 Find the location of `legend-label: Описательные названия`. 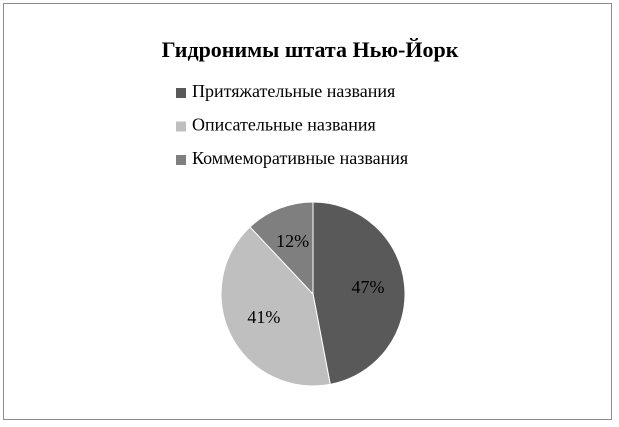

legend-label: Описательные названия is located at coordinates (284, 125).